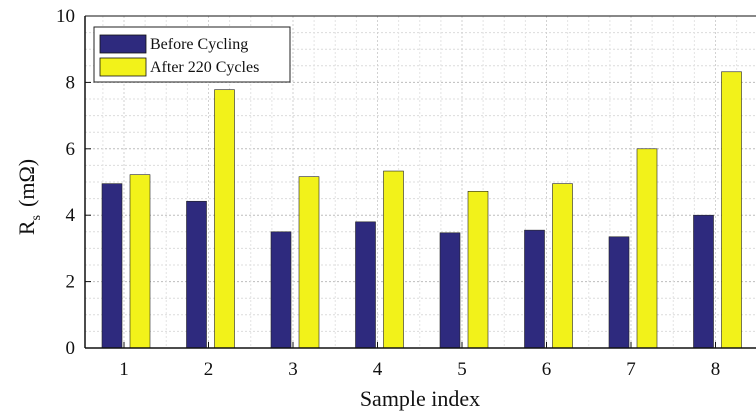 The image size is (756, 414). Describe the element at coordinates (36, 217) in the screenshot. I see `y-axis-title-sub: s` at that location.